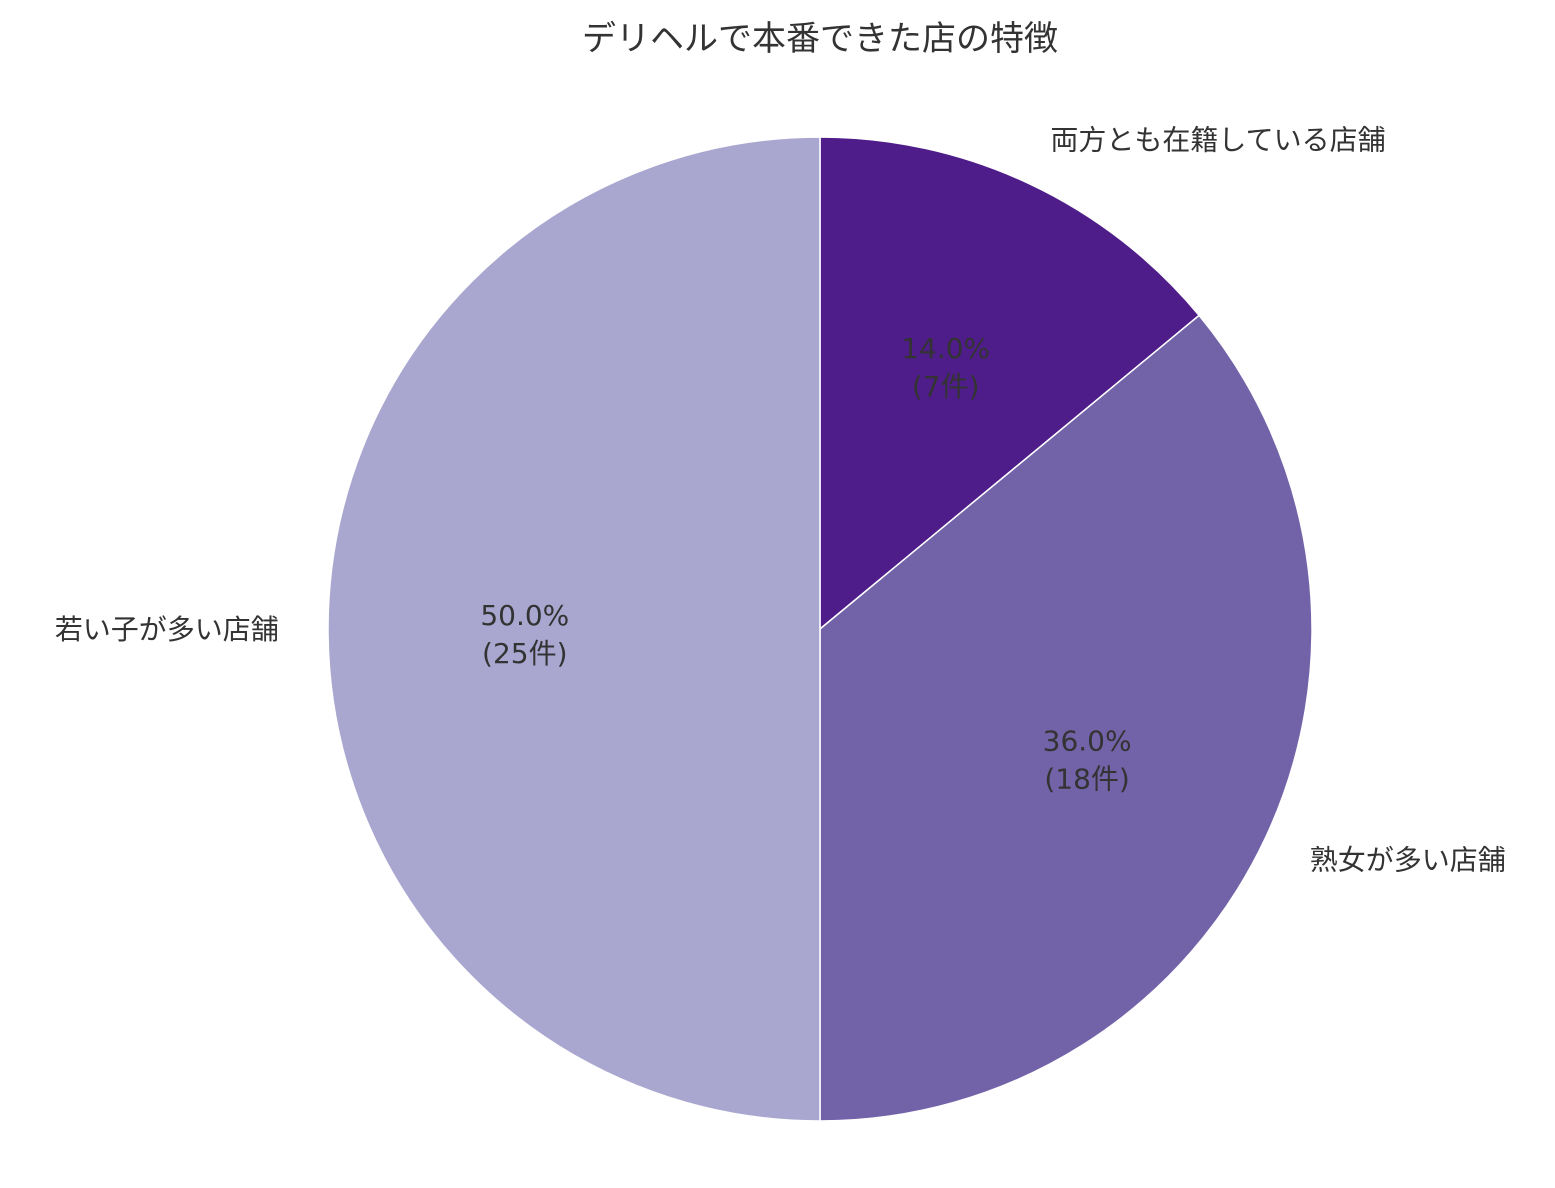 This screenshot has height=1188, width=1555. Describe the element at coordinates (1086, 779) in the screenshot. I see `slice-count-label: (18件)` at that location.